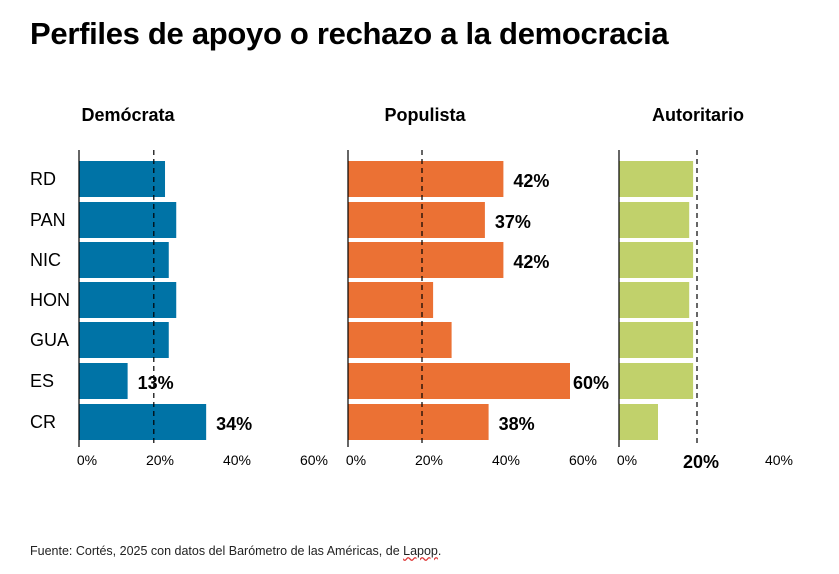 The height and width of the screenshot is (574, 839). Describe the element at coordinates (43, 179) in the screenshot. I see `category-label: RD` at that location.